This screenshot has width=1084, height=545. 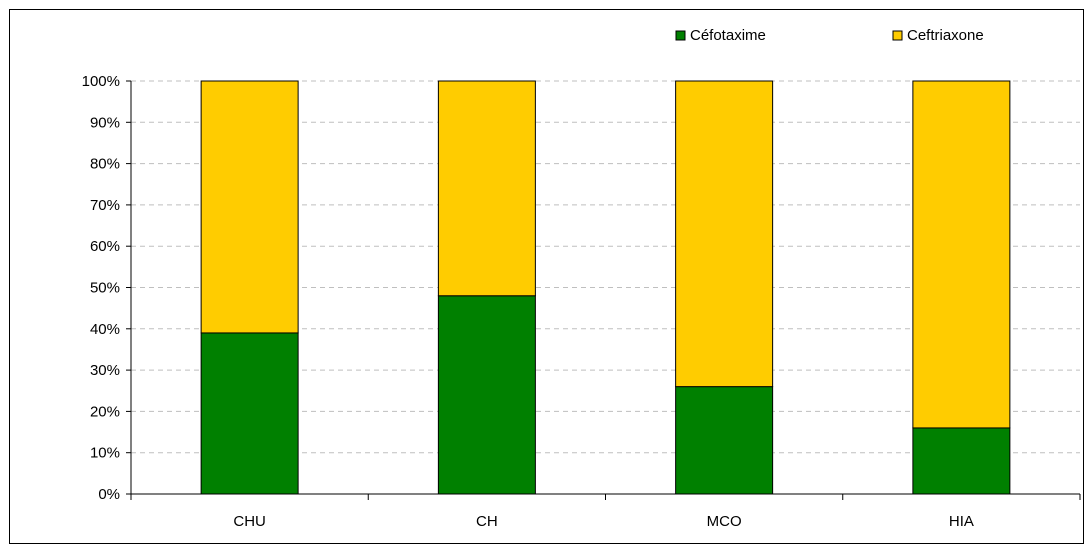 What do you see at coordinates (961, 521) in the screenshot?
I see `x-tick-label: HIA` at bounding box center [961, 521].